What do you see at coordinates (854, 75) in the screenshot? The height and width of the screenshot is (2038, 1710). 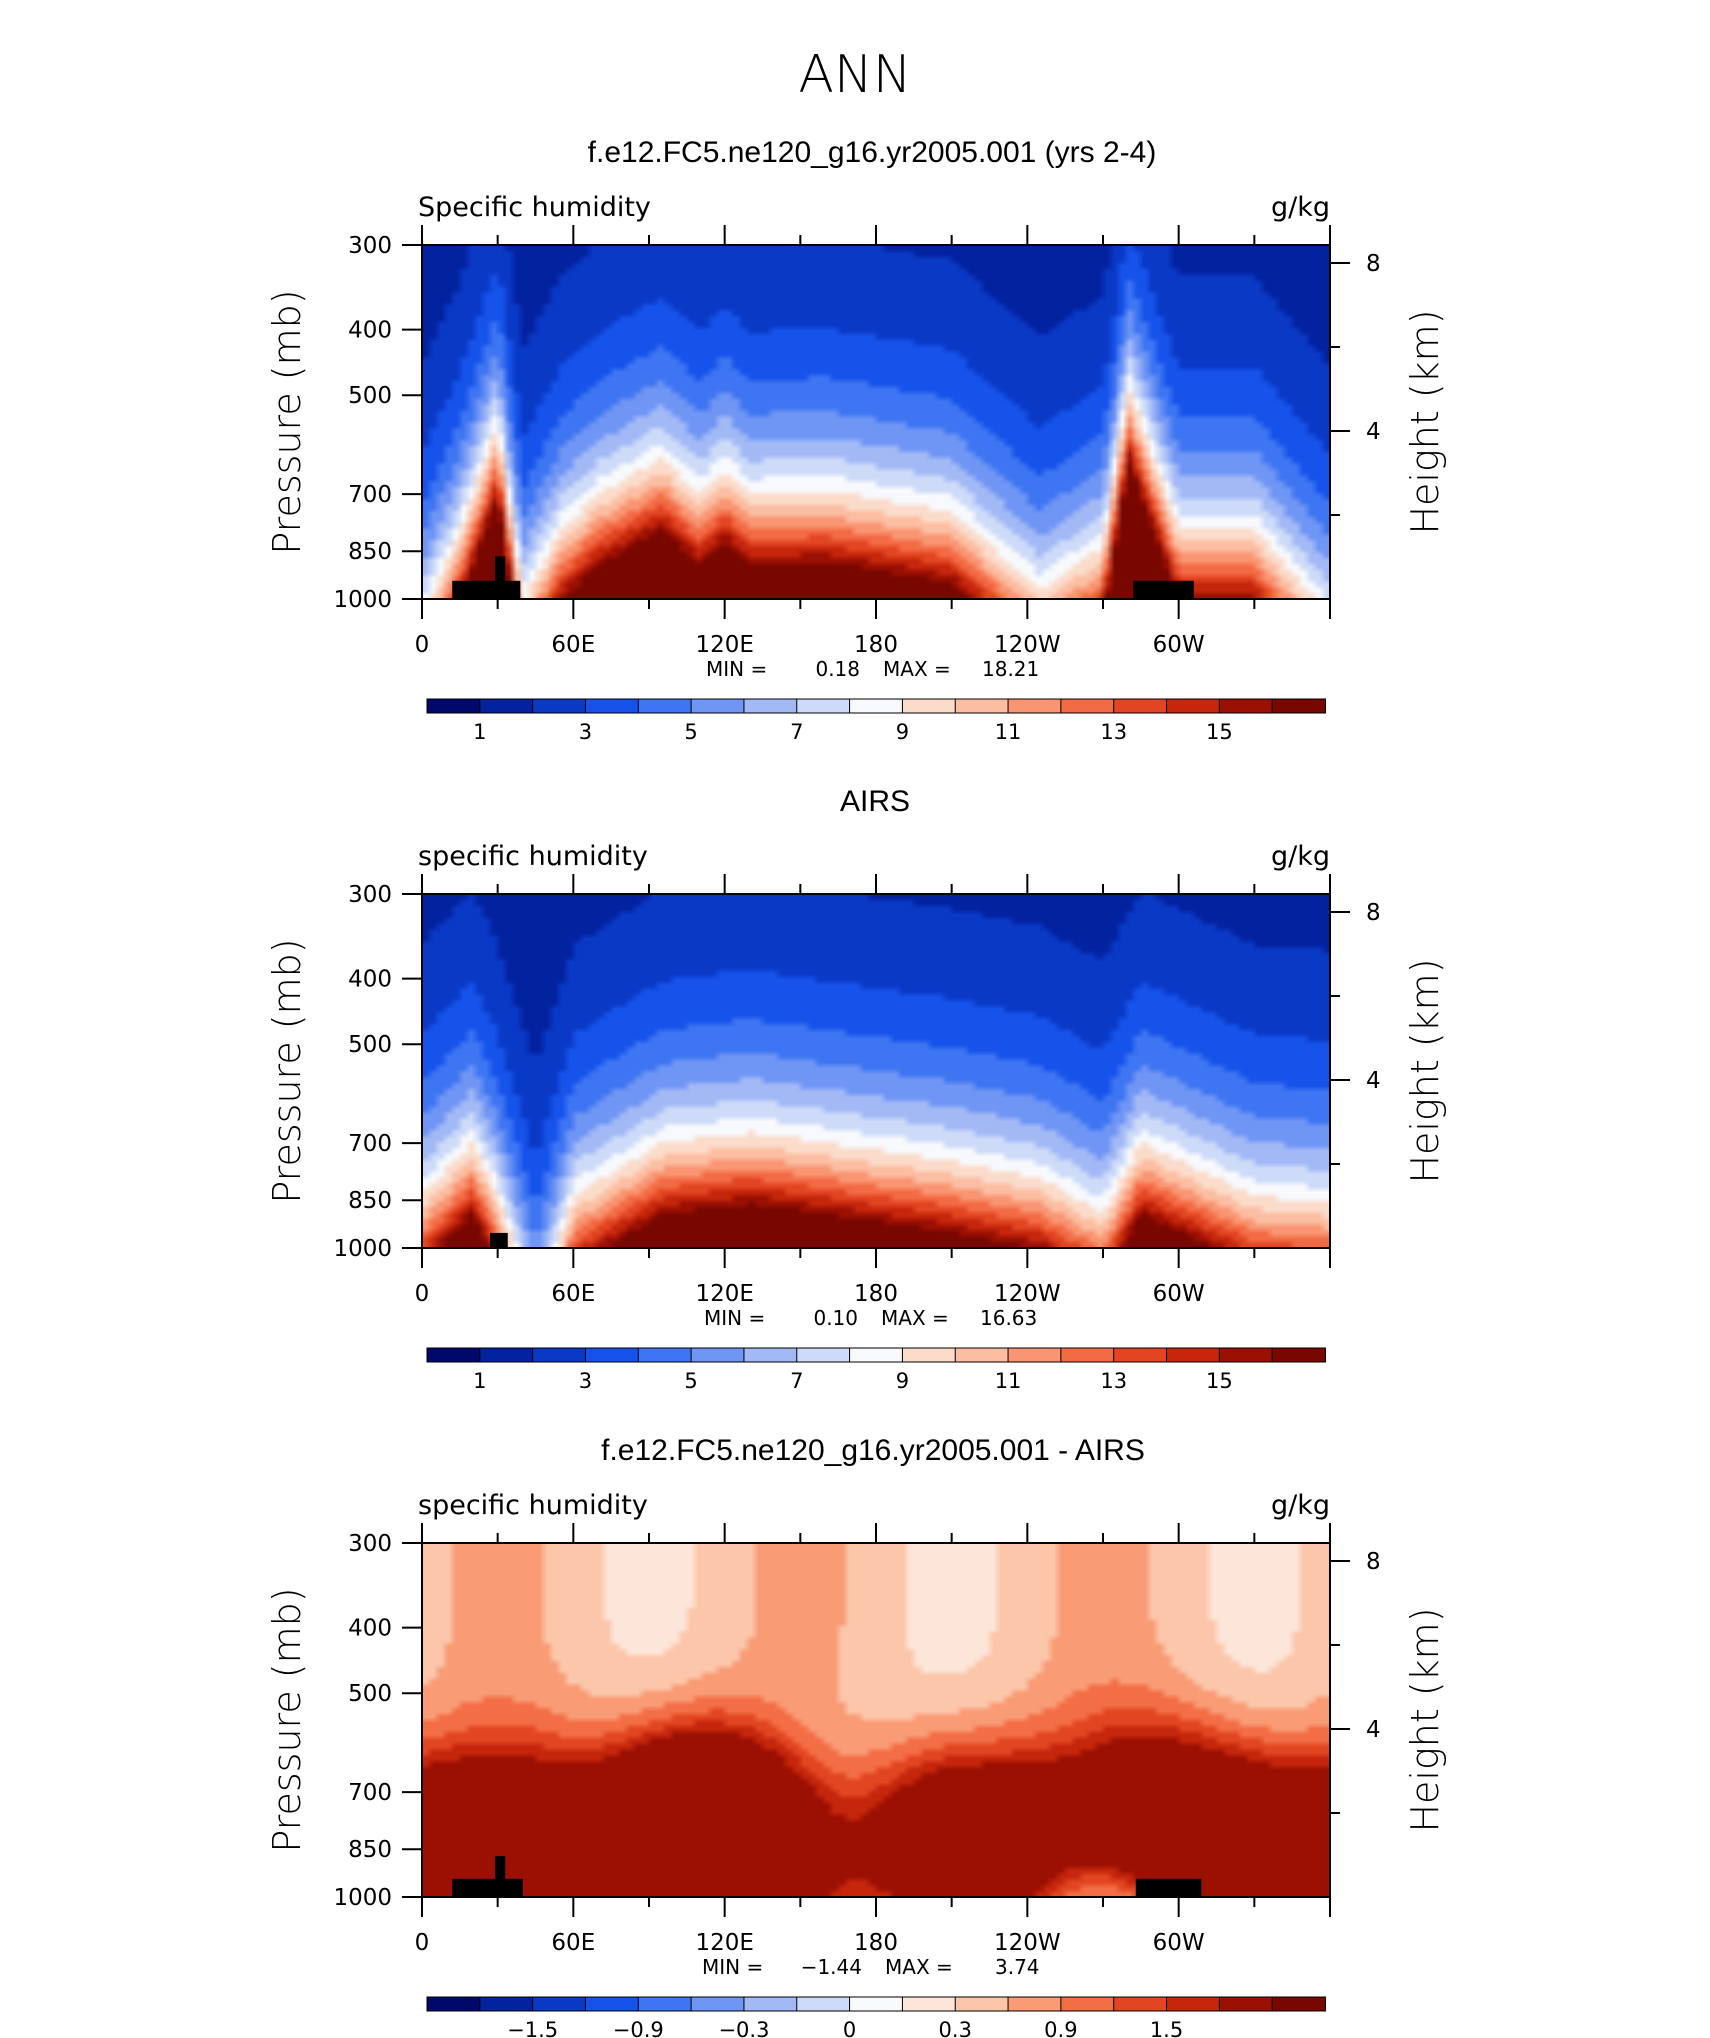 I see `figure-title: ANN` at bounding box center [854, 75].